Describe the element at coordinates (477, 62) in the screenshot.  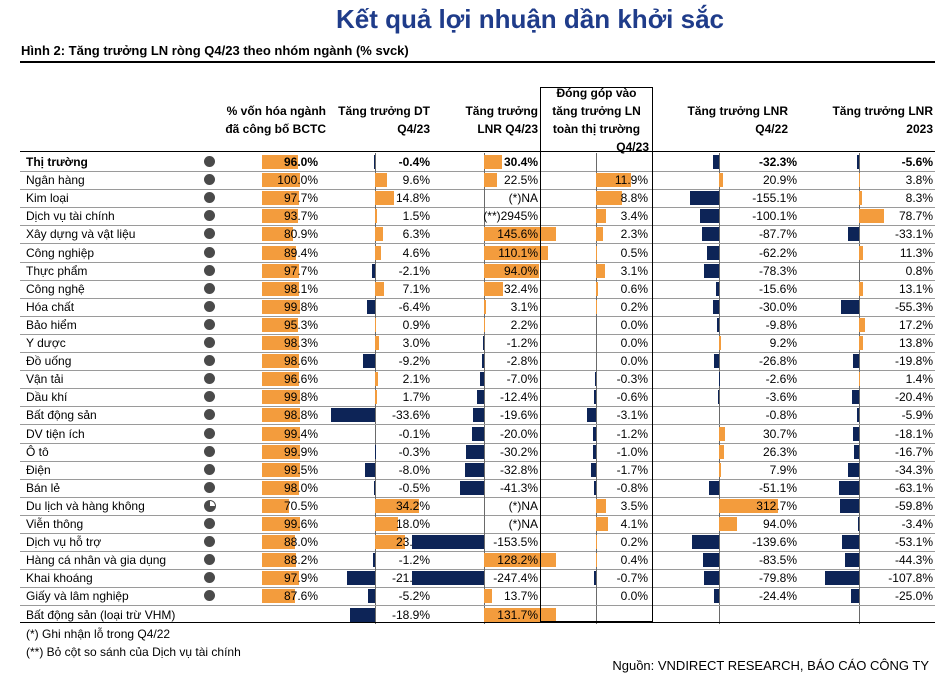
I see `top-rule` at that location.